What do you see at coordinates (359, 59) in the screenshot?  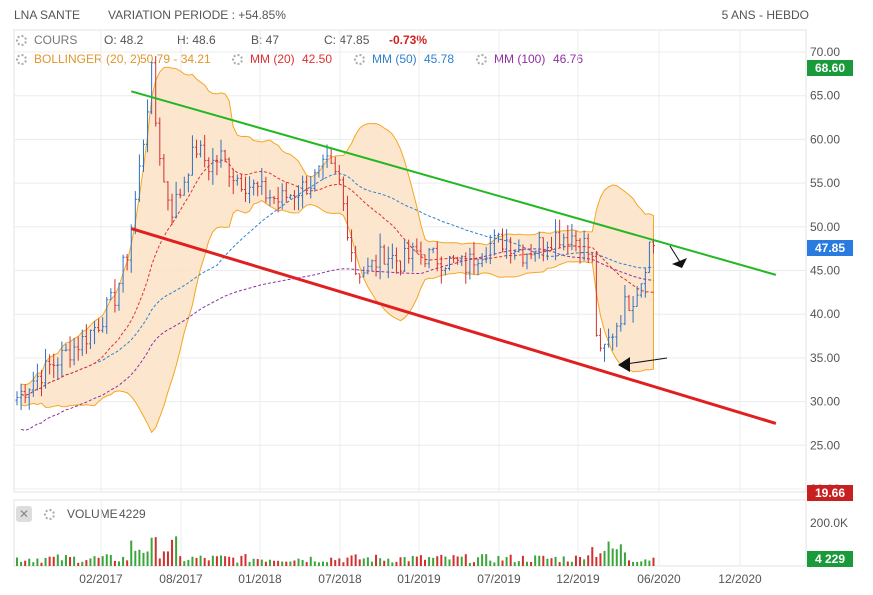 I see `mm50-gear-icon` at bounding box center [359, 59].